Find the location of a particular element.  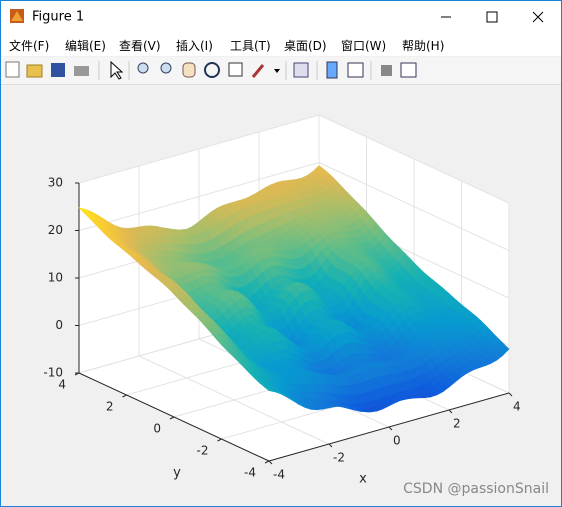

watermark: CSDN @passionSnail is located at coordinates (476, 489).